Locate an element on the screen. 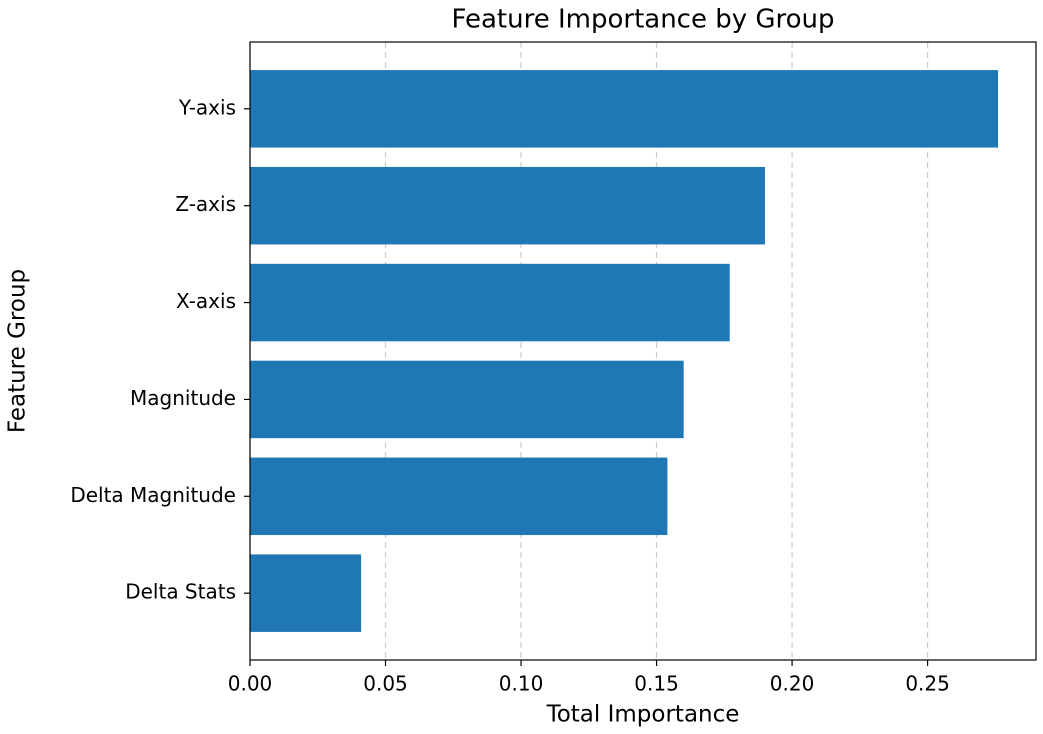 The image size is (1043, 734). y-tick-label: Magnitude is located at coordinates (183, 398).